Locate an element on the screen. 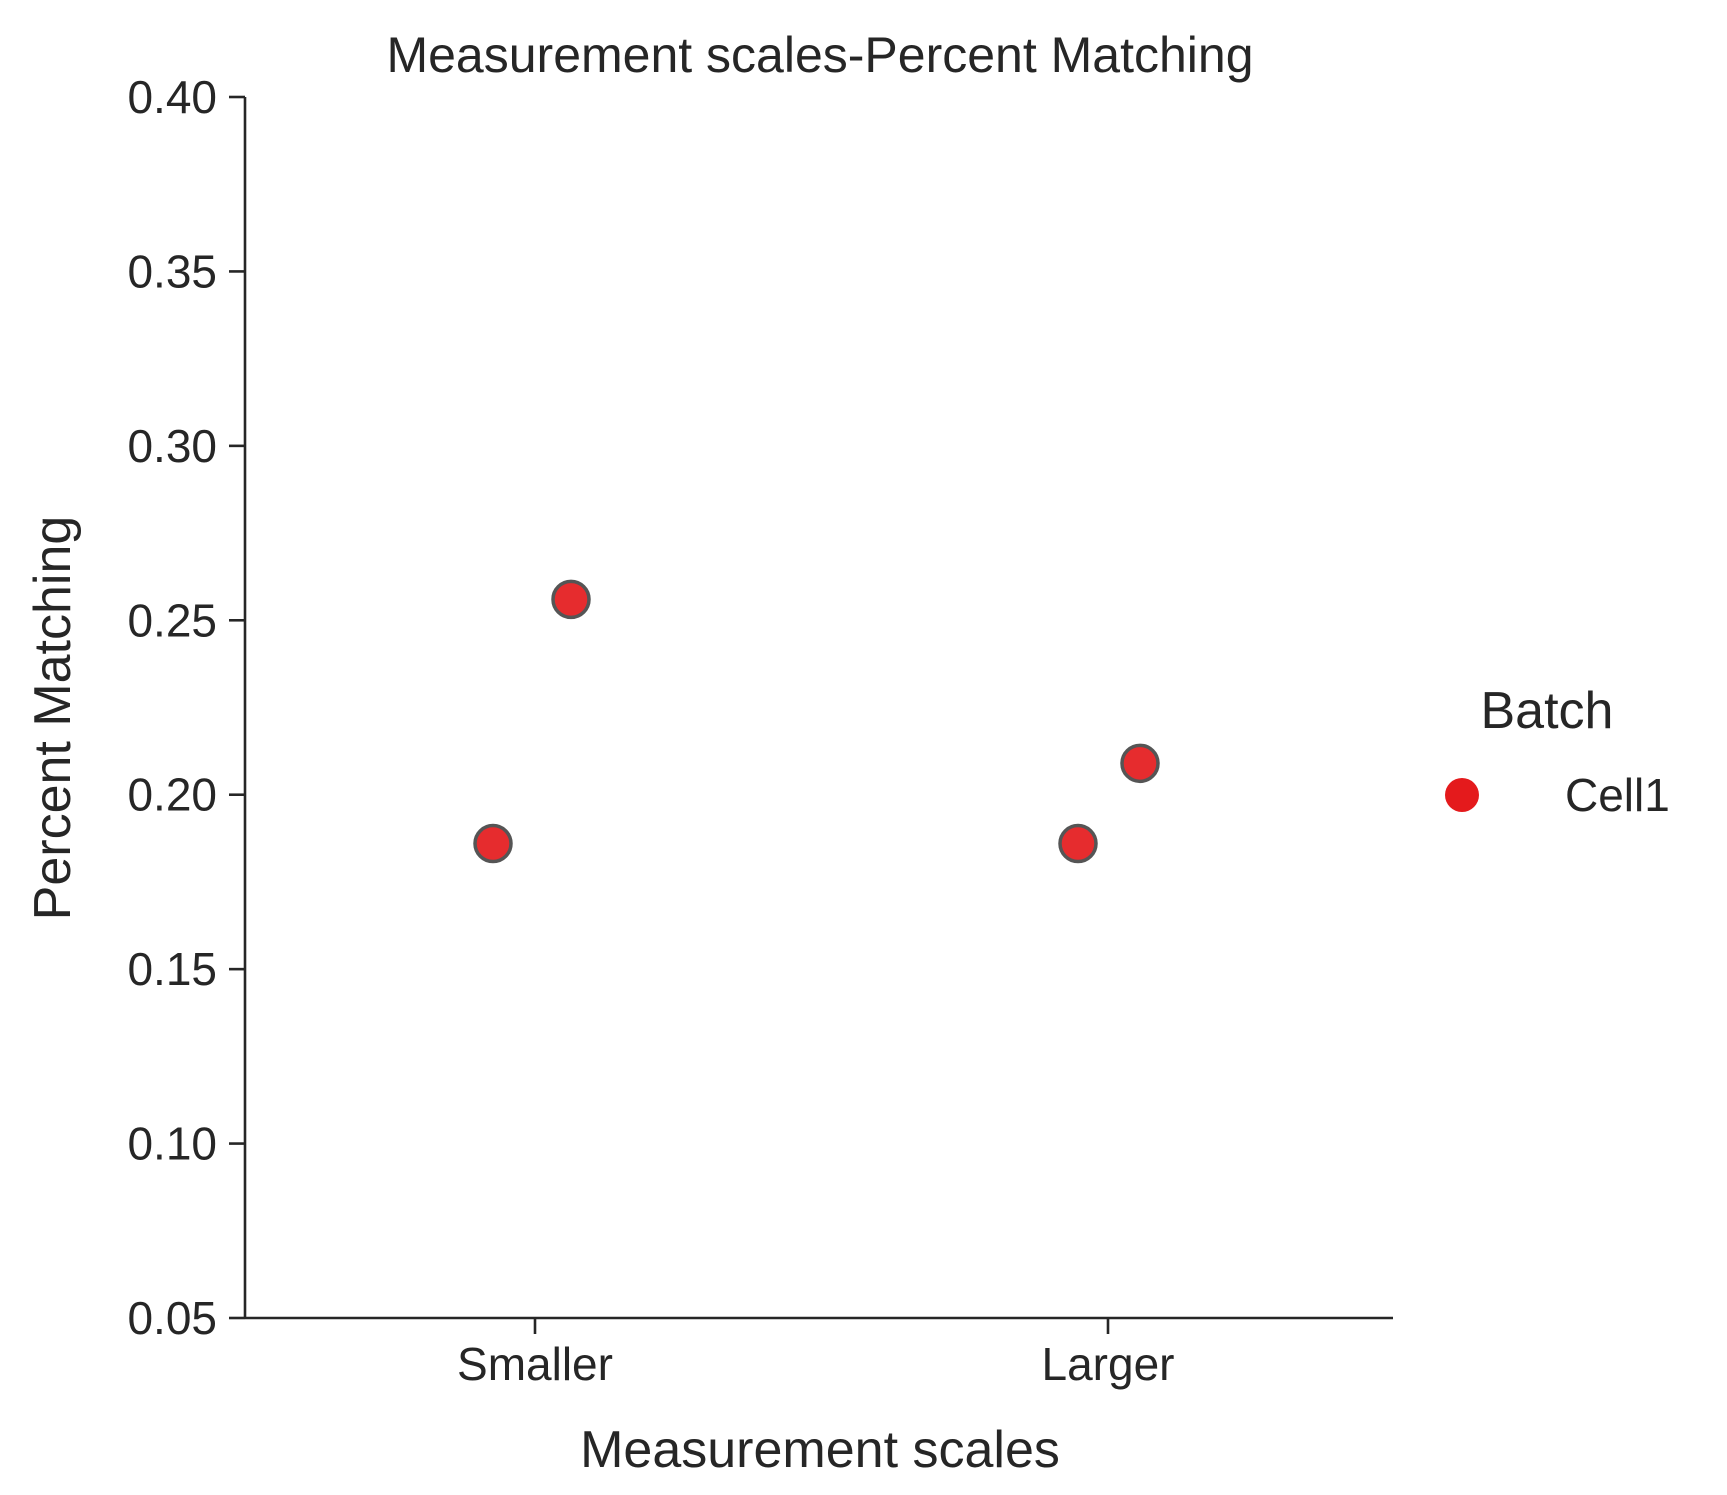 The height and width of the screenshot is (1495, 1727). x-tick-label: Larger is located at coordinates (1108, 1364).